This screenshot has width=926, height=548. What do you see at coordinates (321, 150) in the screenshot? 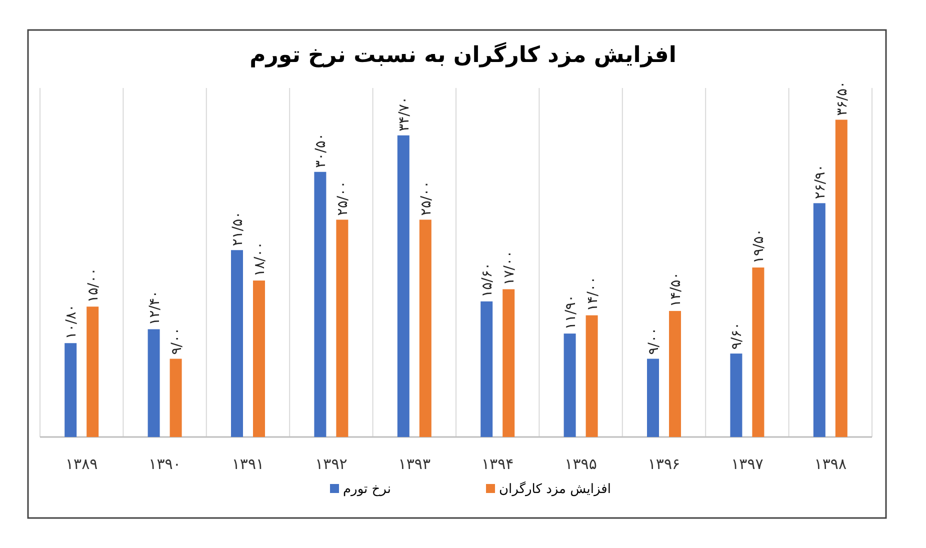
I see `data-label: ۳۰/۵۰` at bounding box center [321, 150].